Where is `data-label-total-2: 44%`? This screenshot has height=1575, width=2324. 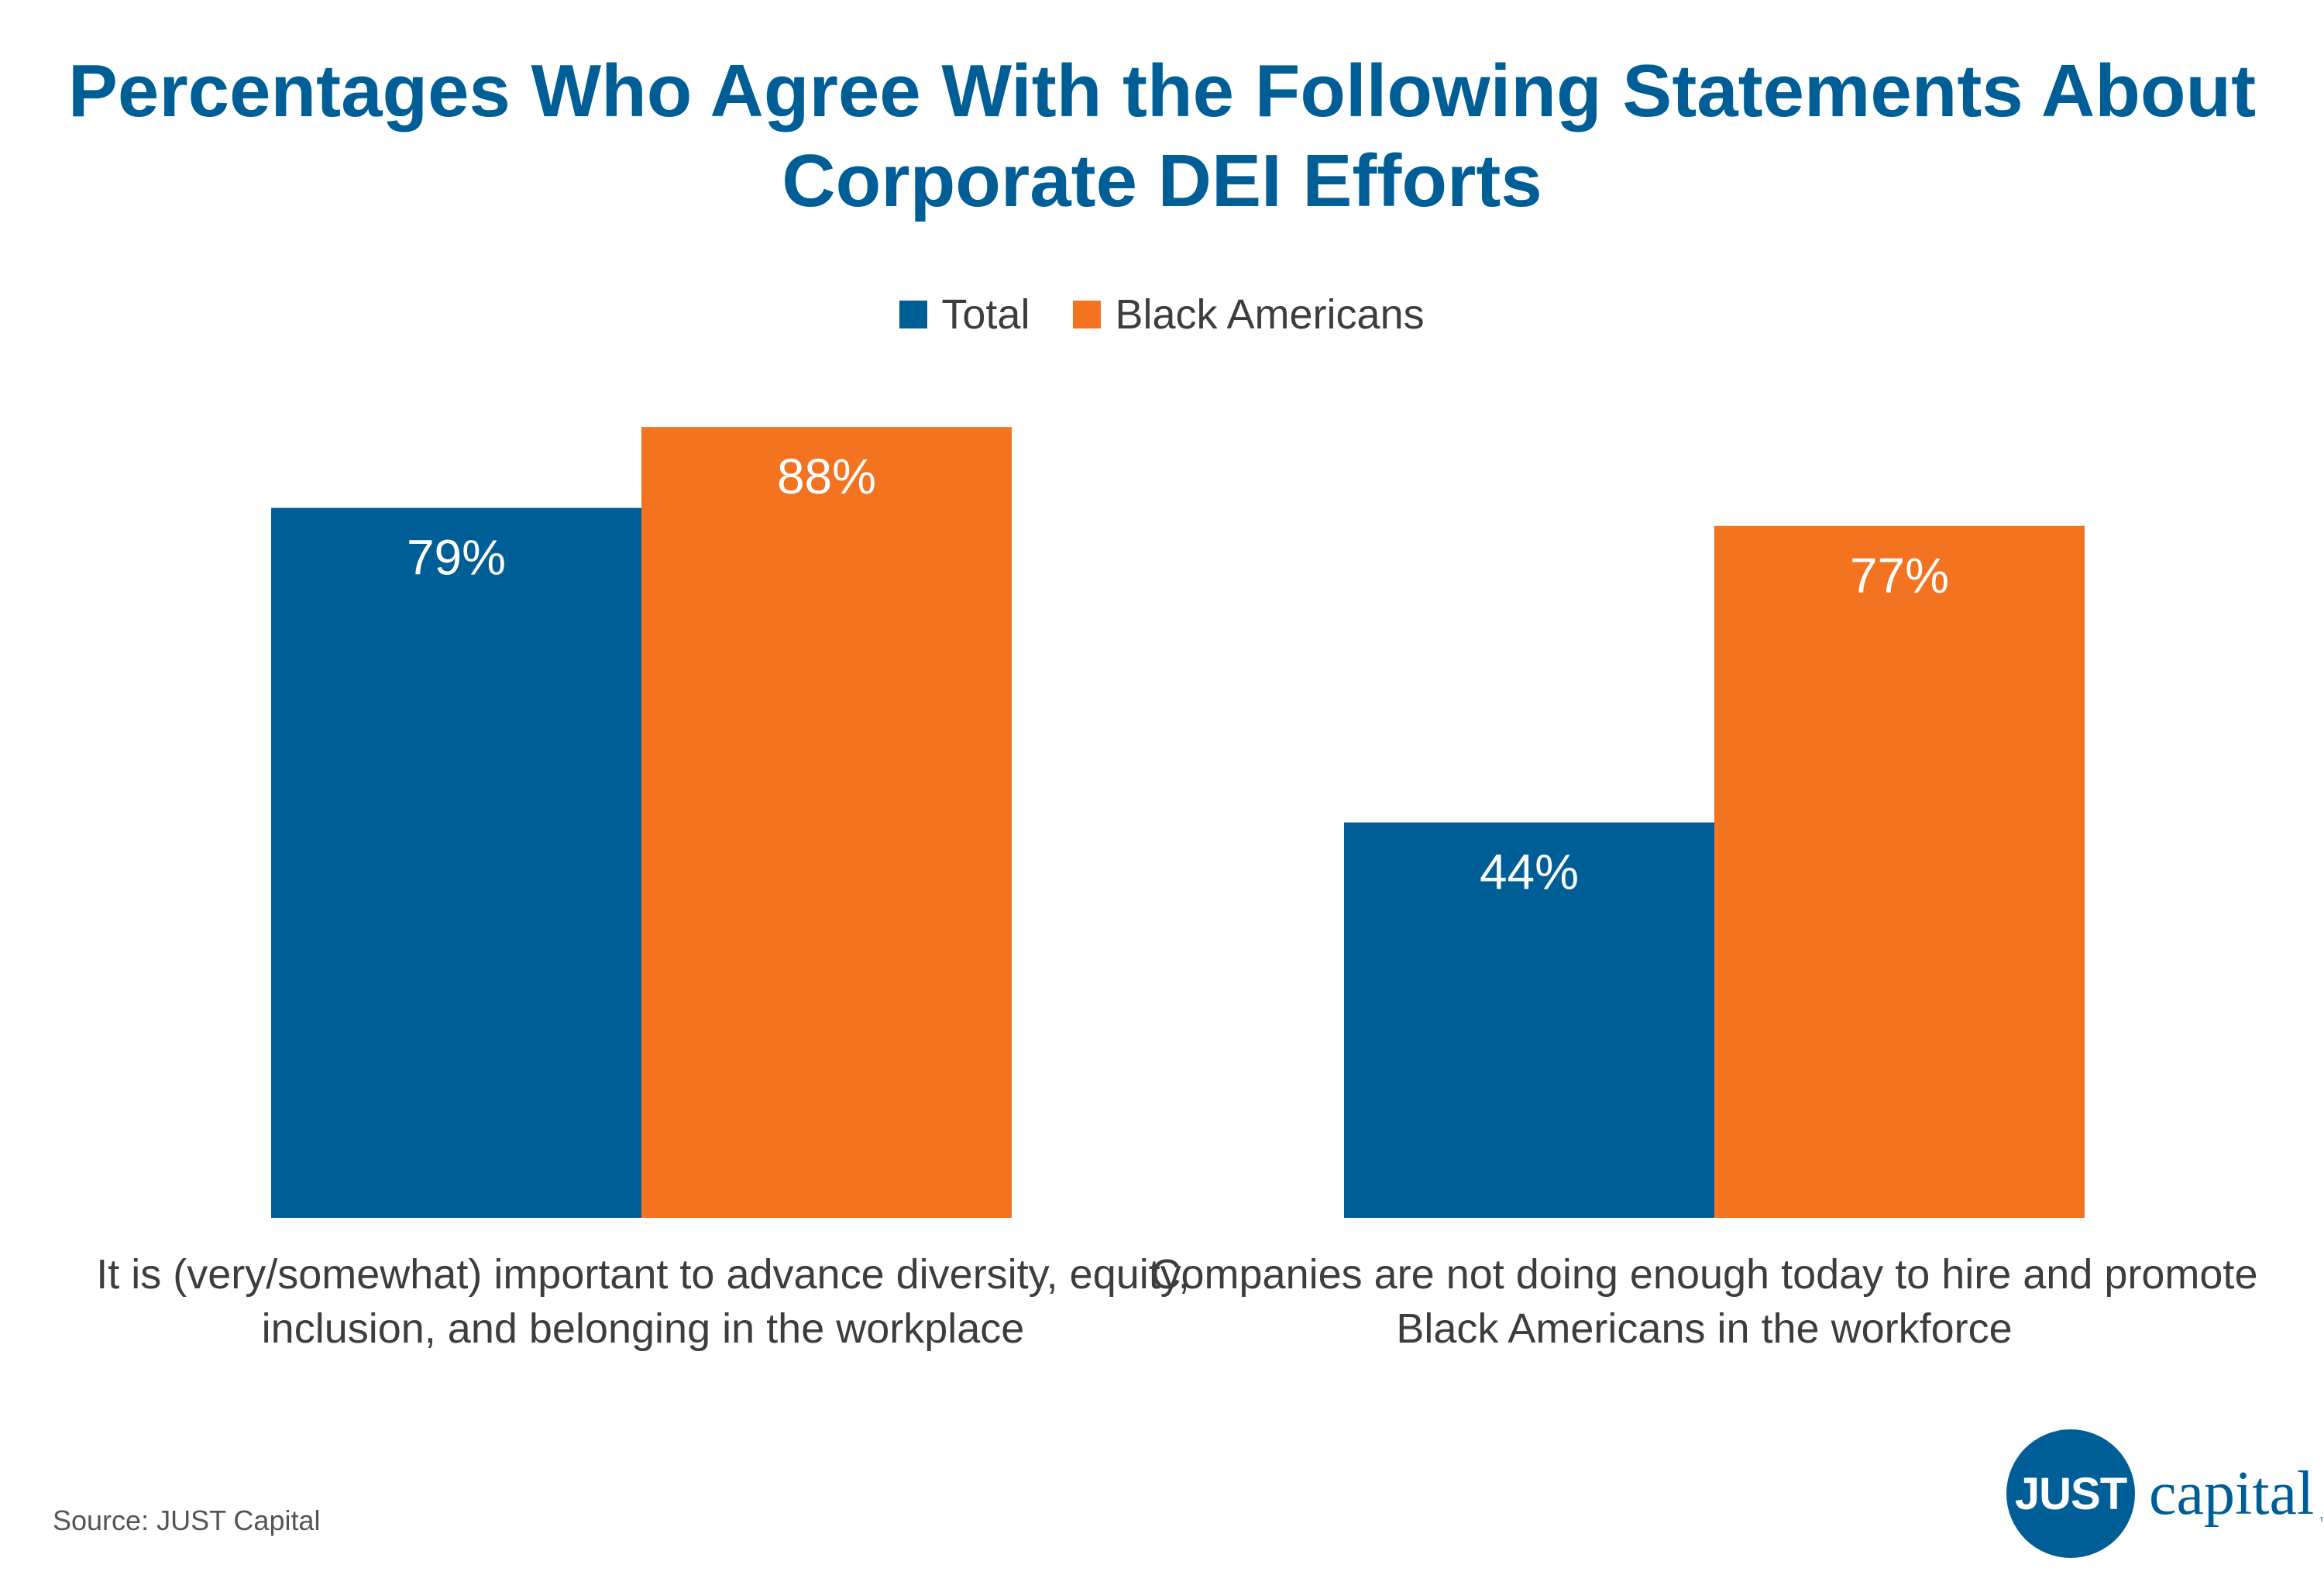
data-label-total-2: 44% is located at coordinates (1529, 872).